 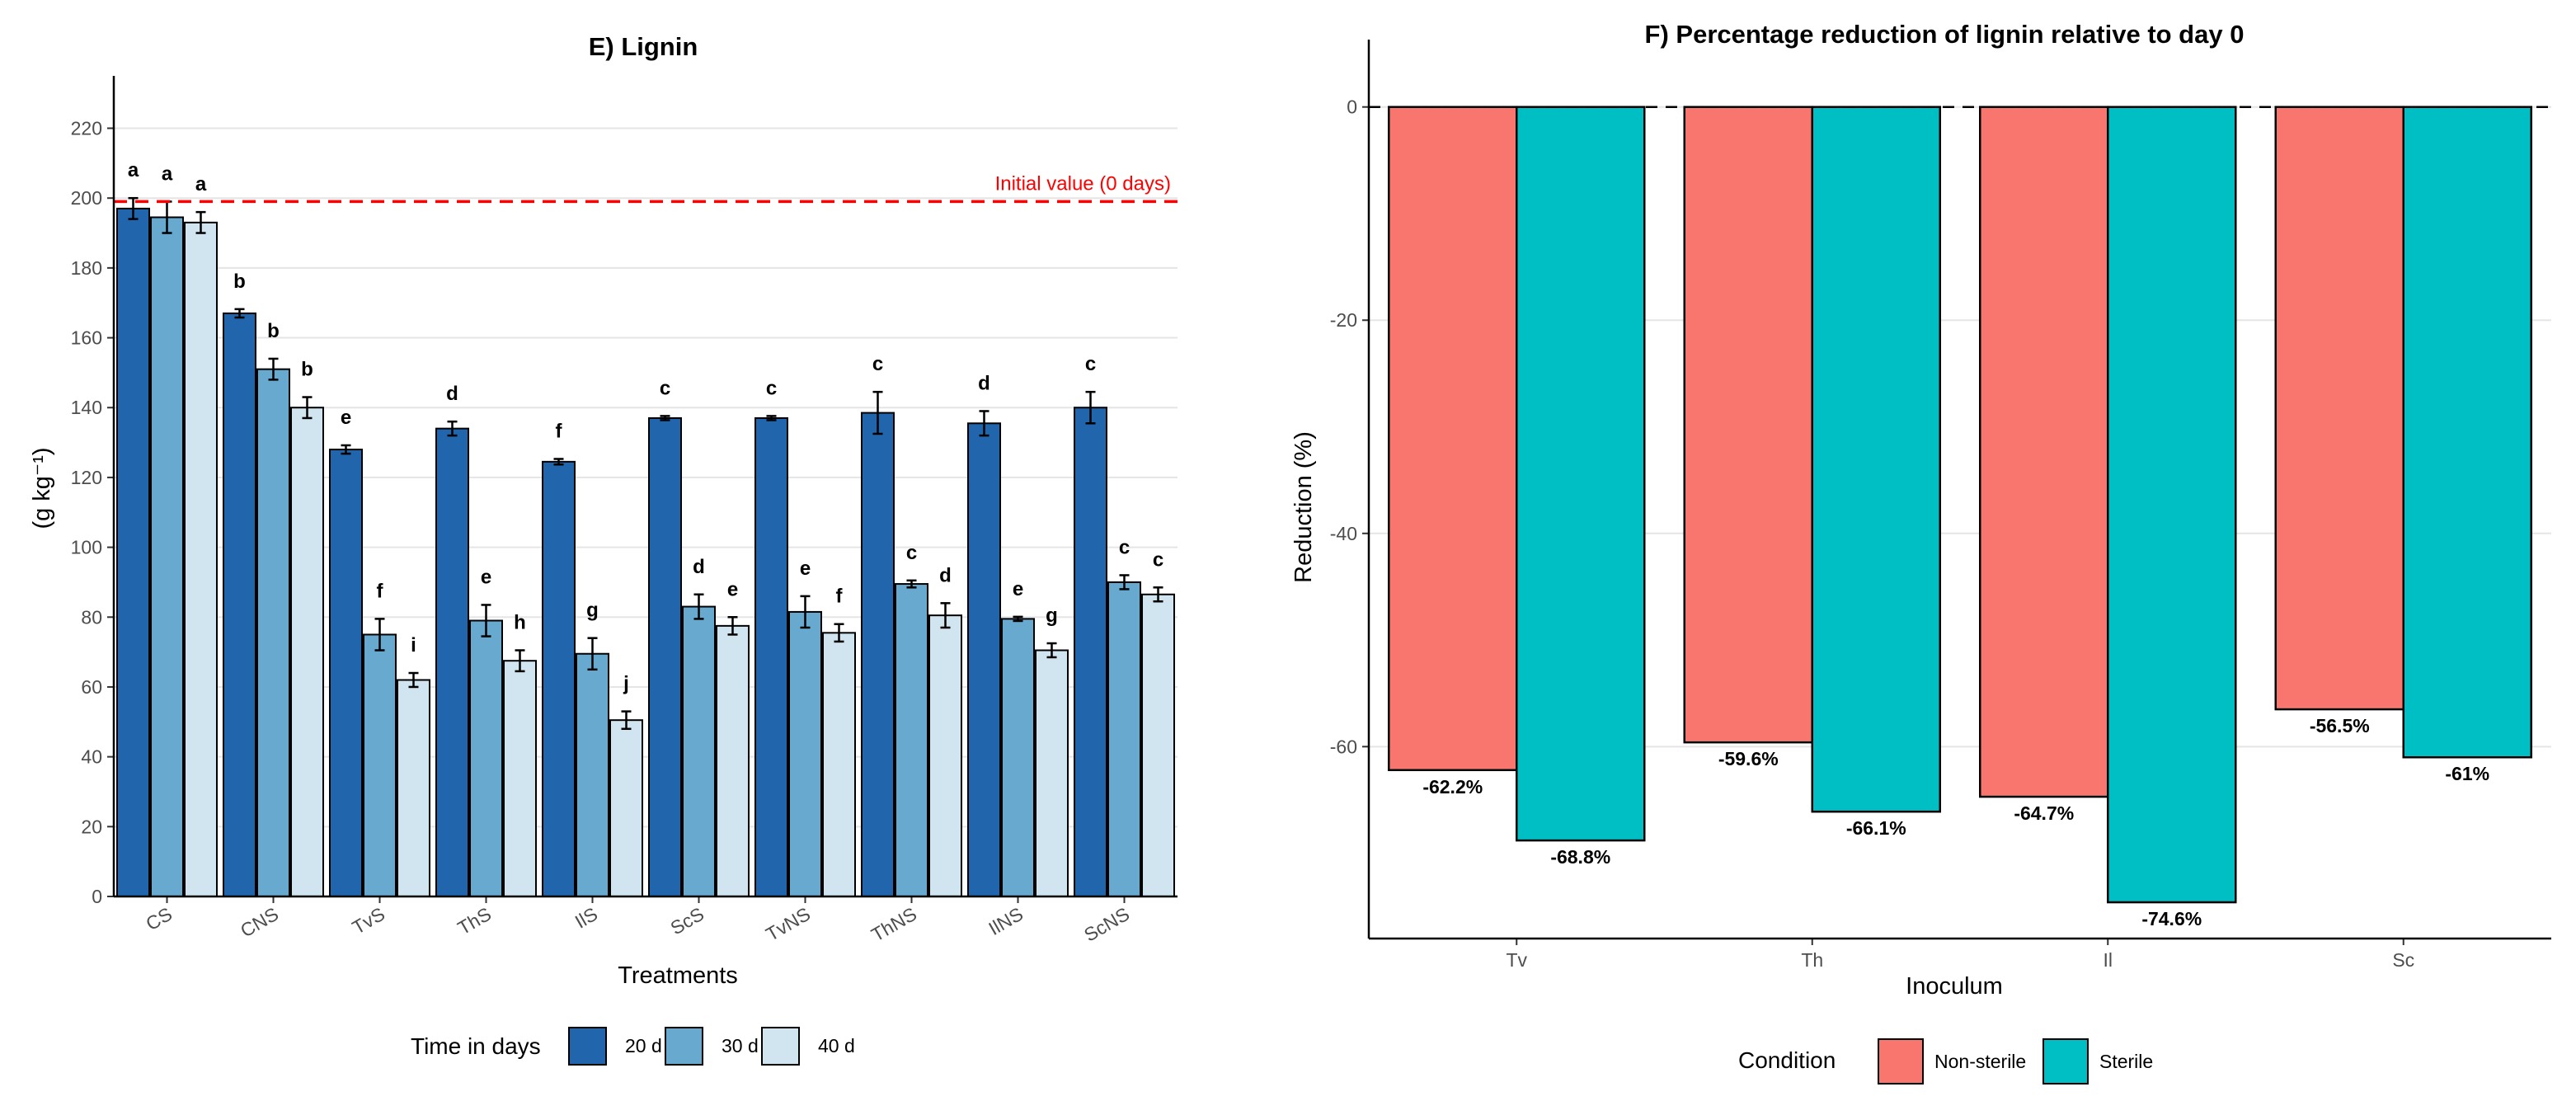 What do you see at coordinates (1876, 828) in the screenshot?
I see `reduction-data-label: -66.1%` at bounding box center [1876, 828].